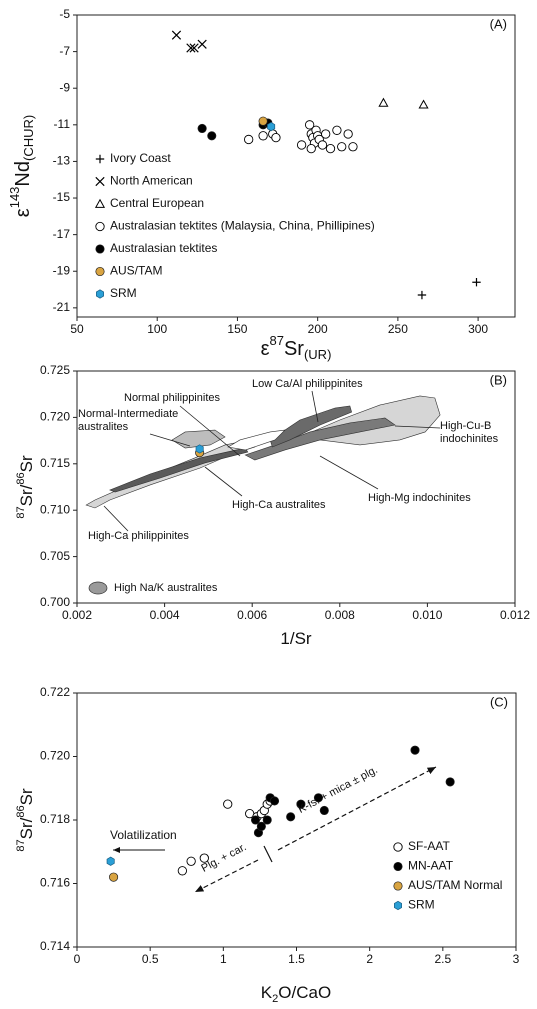  Describe the element at coordinates (265, 349) in the screenshot. I see `x-axis-label-part: ε` at that location.